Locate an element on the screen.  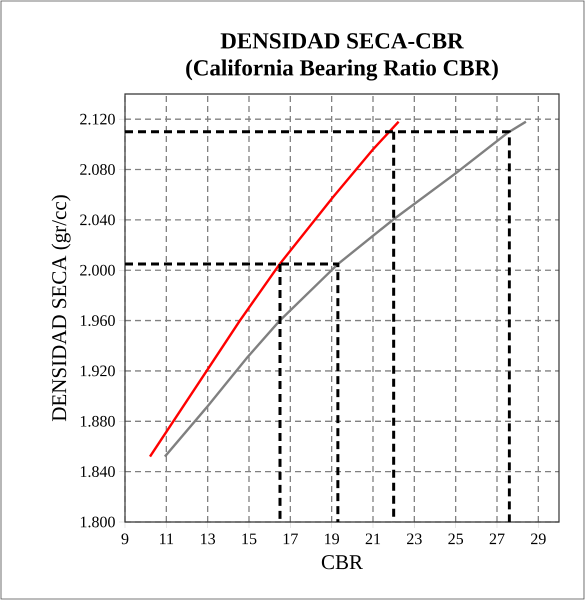
y-tick-label: 1.960 is located at coordinates (97, 320).